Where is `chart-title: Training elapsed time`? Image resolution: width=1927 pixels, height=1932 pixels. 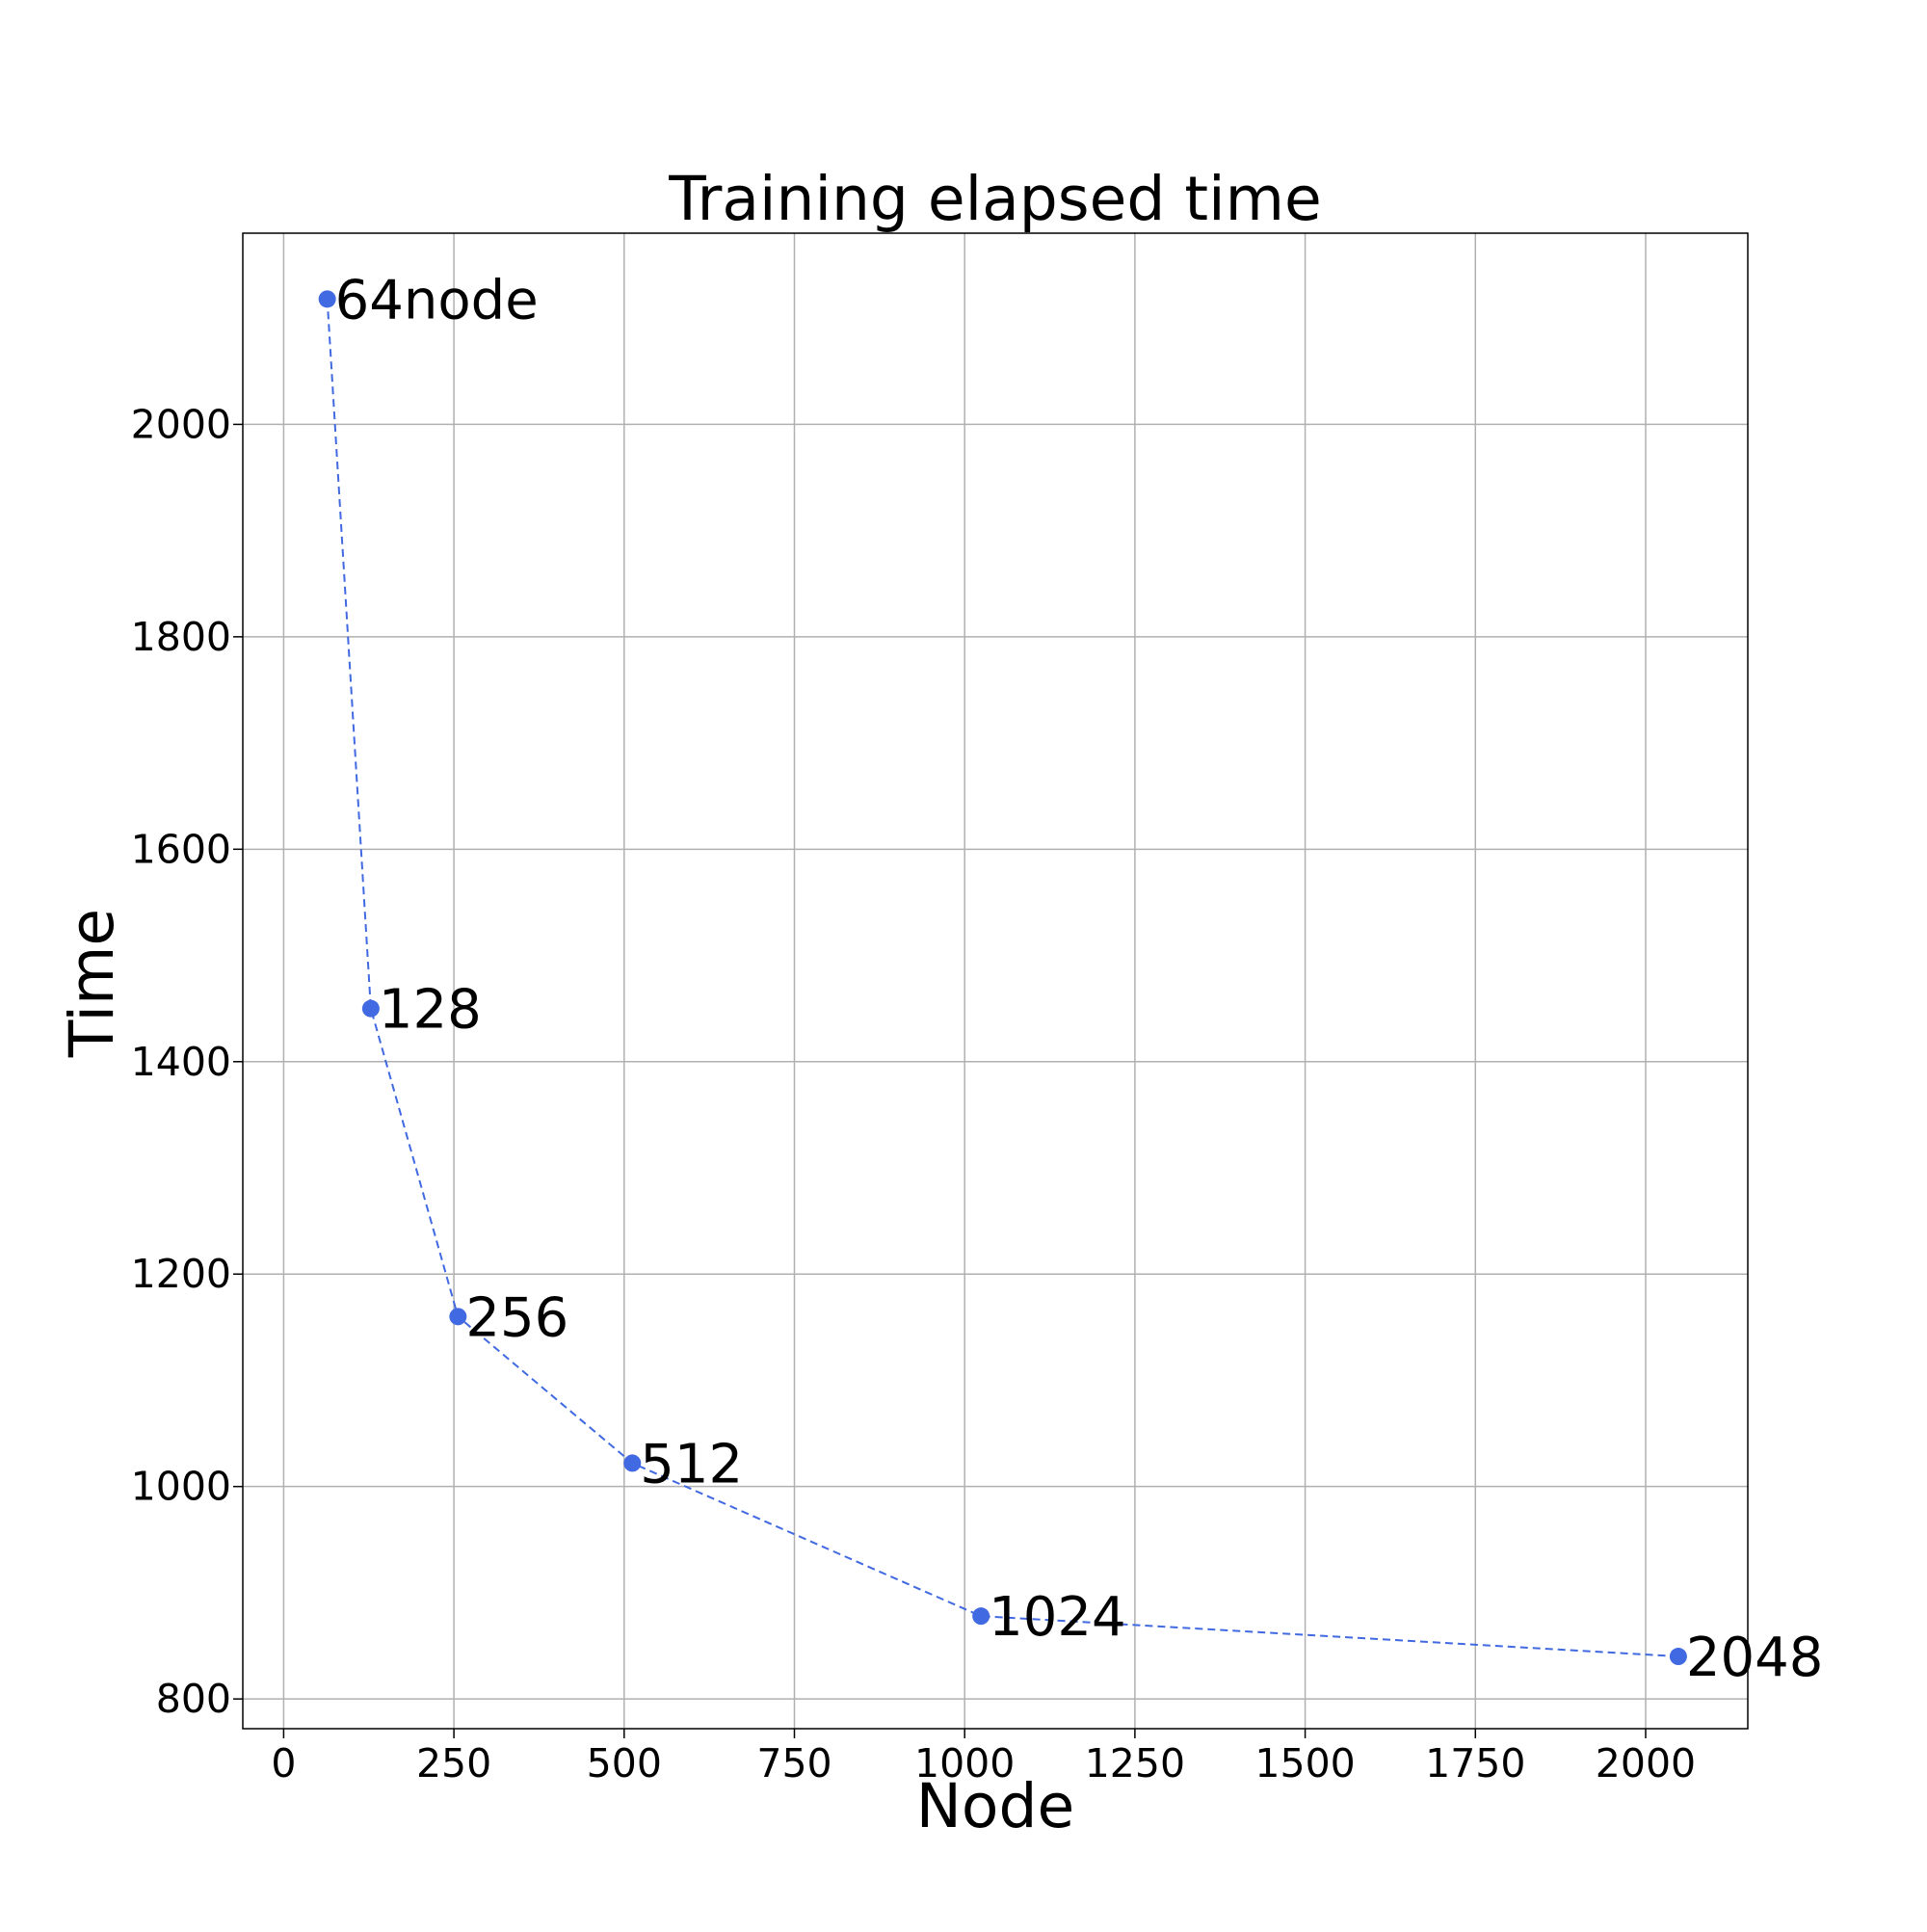 chart-title: Training elapsed time is located at coordinates (994, 199).